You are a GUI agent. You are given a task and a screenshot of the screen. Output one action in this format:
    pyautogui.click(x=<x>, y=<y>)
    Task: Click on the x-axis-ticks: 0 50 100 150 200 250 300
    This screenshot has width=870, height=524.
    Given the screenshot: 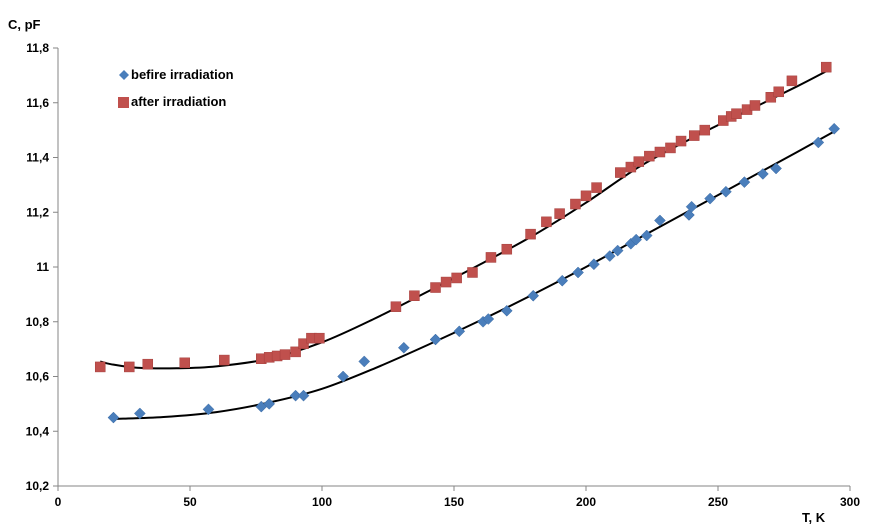 What is the action you would take?
    pyautogui.click(x=457, y=497)
    